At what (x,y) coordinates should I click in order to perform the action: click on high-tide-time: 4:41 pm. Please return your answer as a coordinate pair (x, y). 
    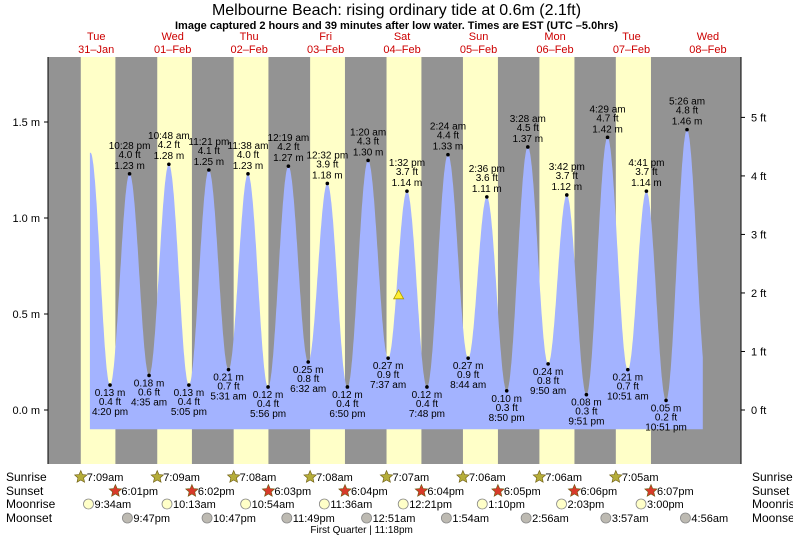
    Looking at the image, I should click on (646, 163).